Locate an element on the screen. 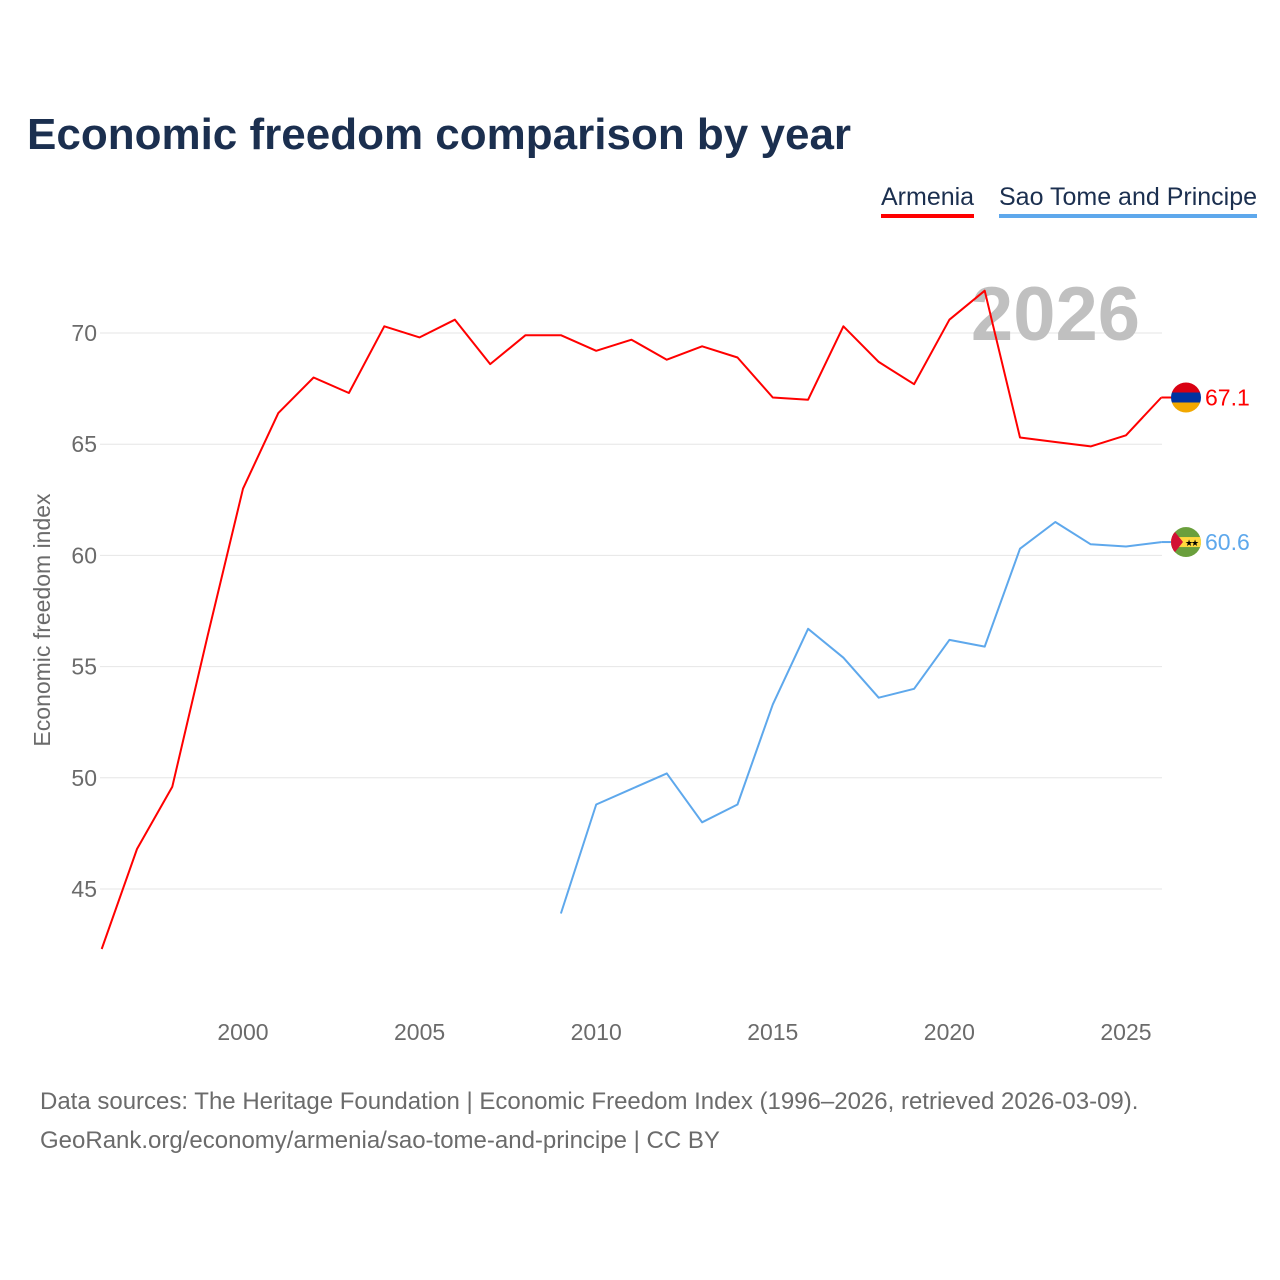 Image resolution: width=1280 pixels, height=1280 pixels. triangle is located at coordinates (1177, 542).